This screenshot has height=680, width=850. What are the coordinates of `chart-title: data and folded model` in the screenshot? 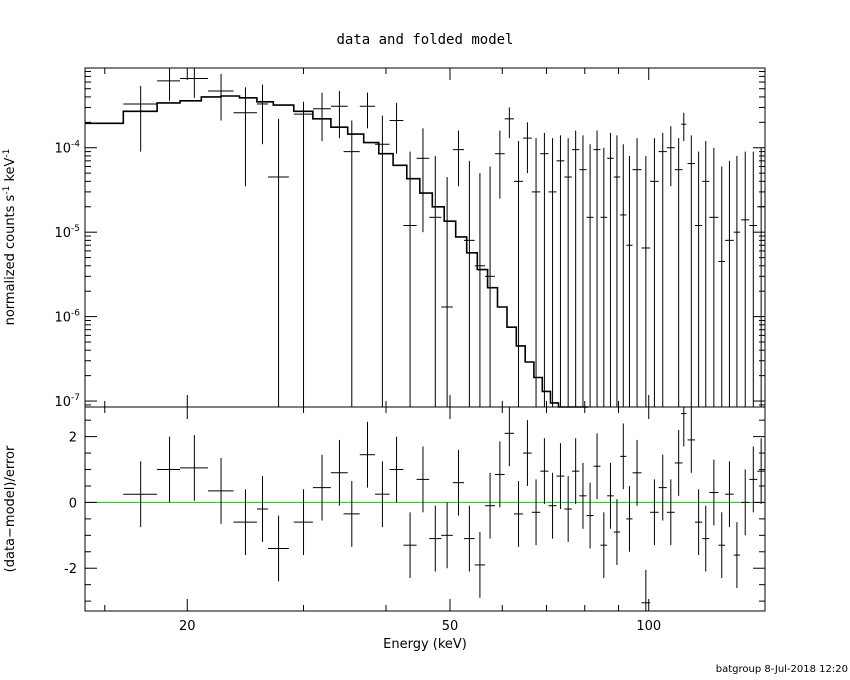 It's located at (424, 40).